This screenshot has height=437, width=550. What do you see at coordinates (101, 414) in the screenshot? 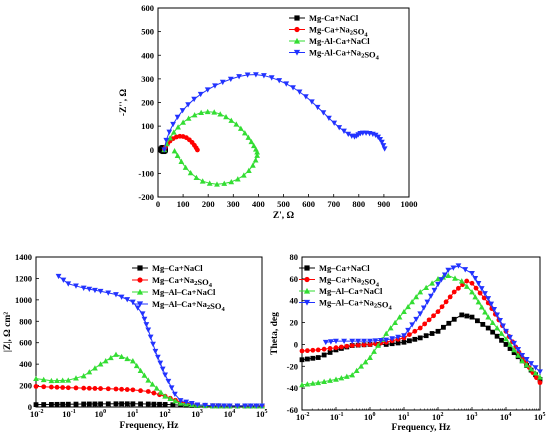
I see `bode-modulus-x-tick-label: 10⁰` at bounding box center [101, 414].